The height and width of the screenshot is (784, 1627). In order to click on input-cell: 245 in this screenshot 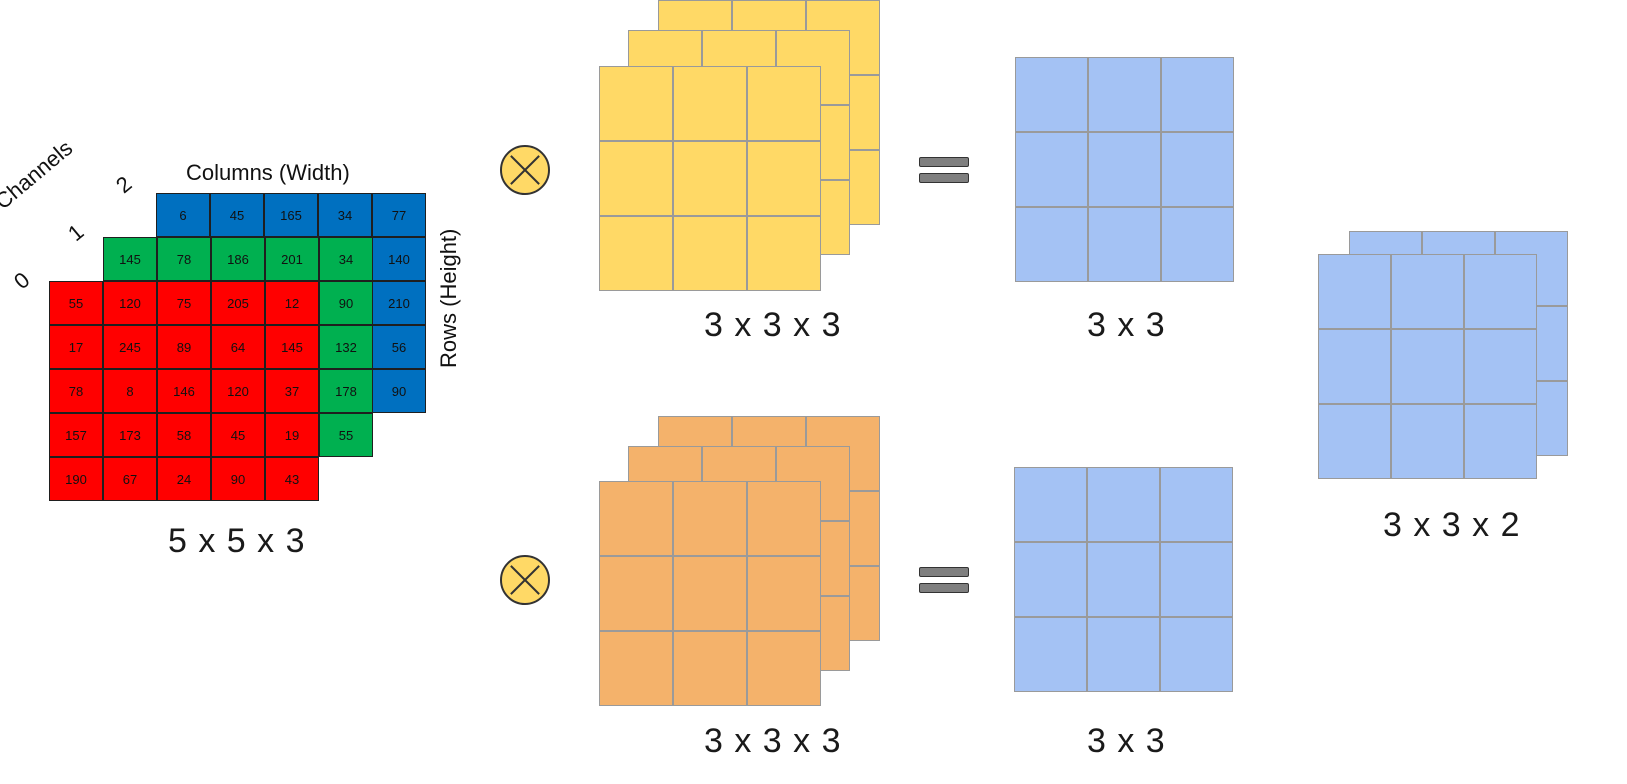, I will do `click(130, 347)`.